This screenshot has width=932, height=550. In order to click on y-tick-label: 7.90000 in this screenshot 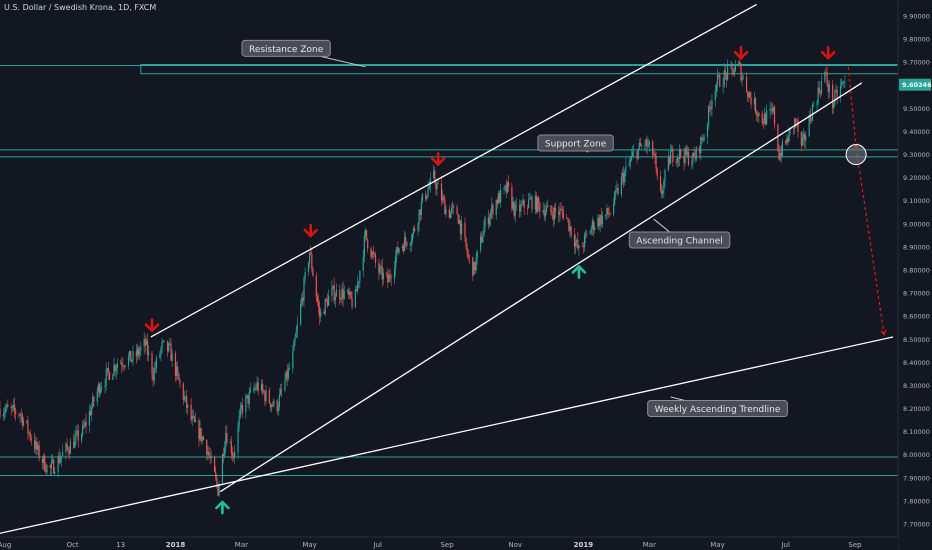, I will do `click(916, 478)`.